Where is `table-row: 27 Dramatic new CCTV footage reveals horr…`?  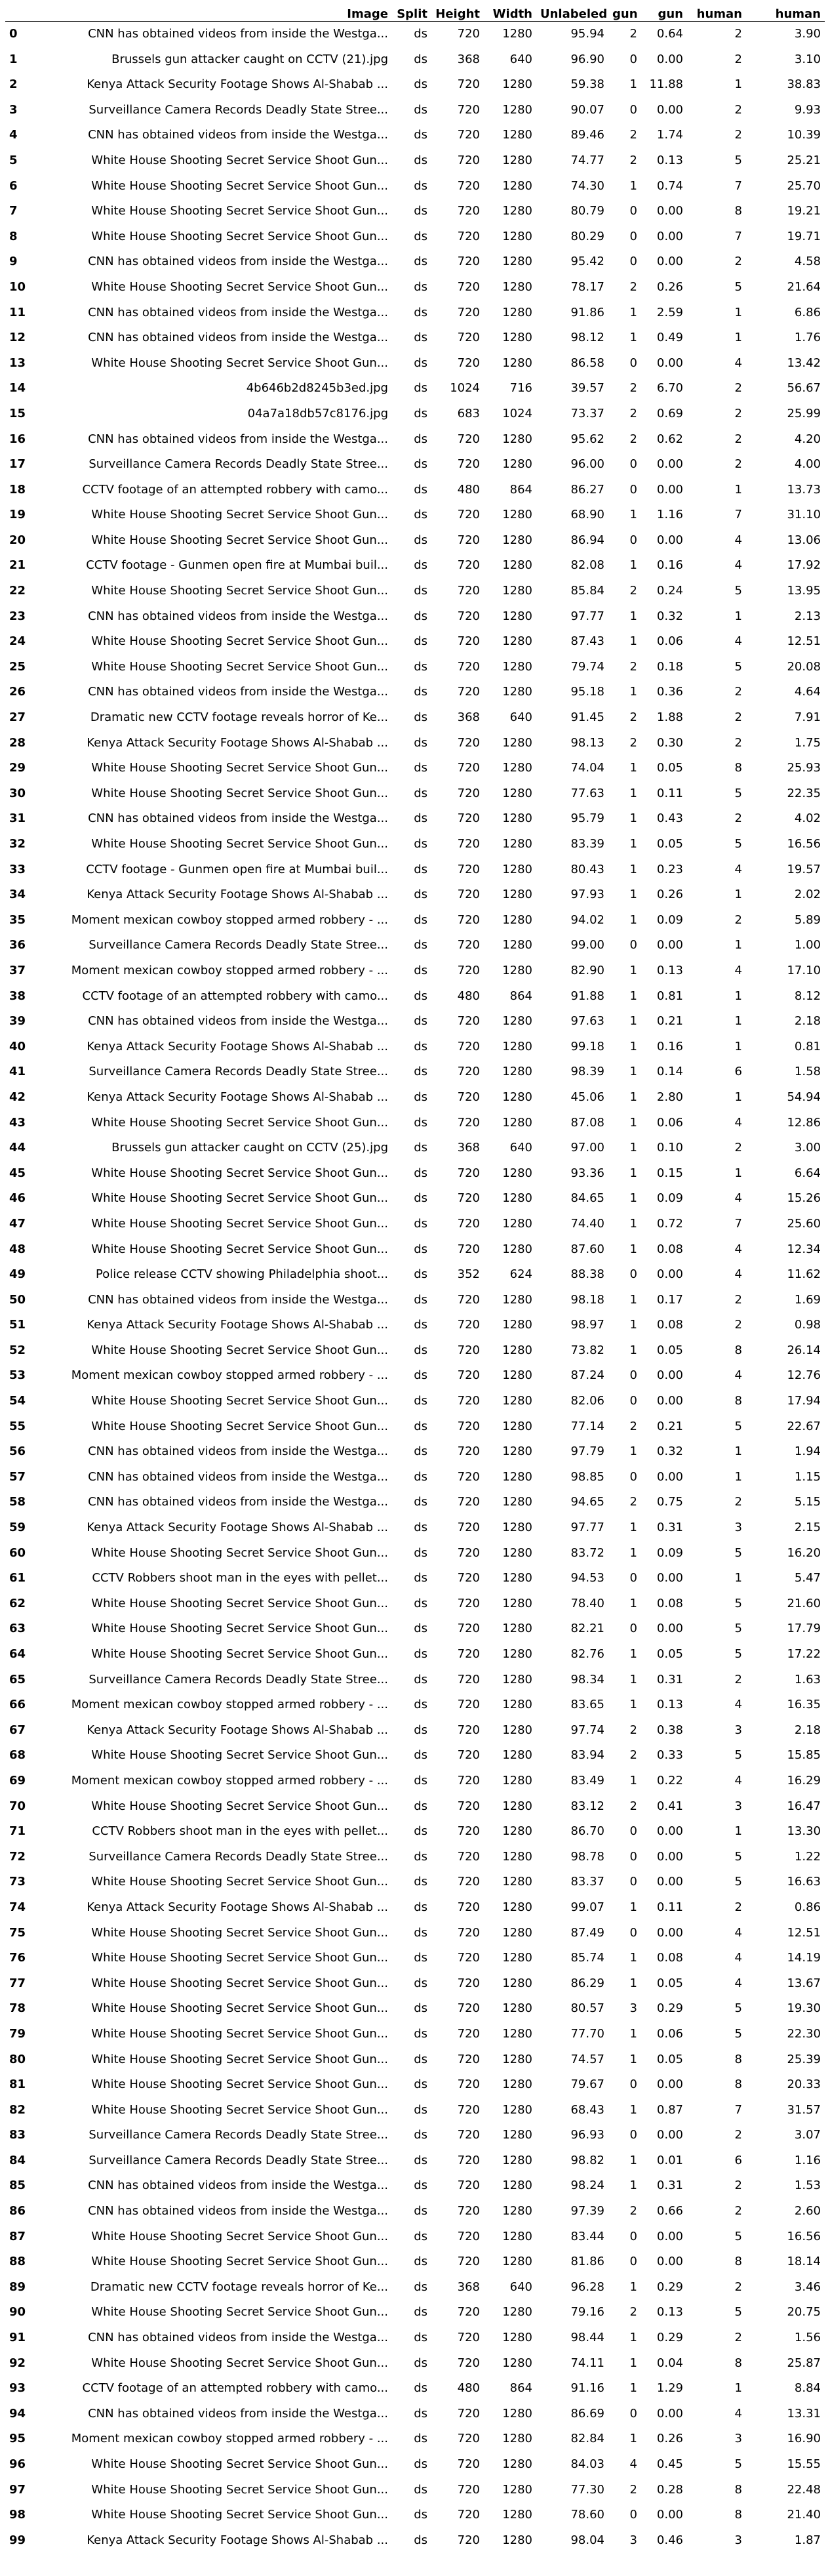
table-row: 27 Dramatic new CCTV footage reveals horr… is located at coordinates (415, 718).